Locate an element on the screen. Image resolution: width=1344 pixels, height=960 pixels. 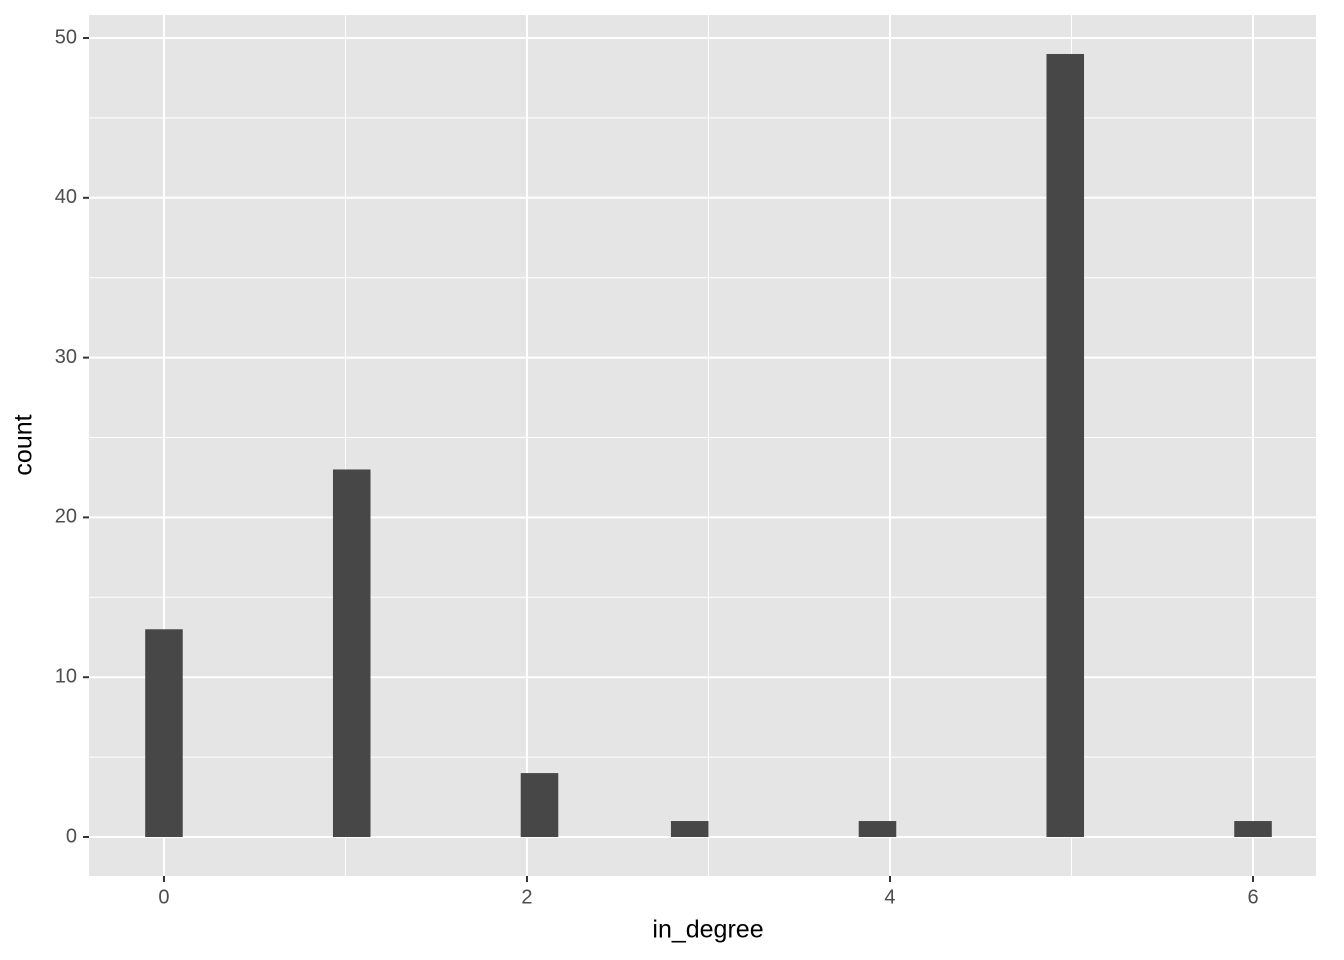
x-tick-label: 4 is located at coordinates (889, 897).